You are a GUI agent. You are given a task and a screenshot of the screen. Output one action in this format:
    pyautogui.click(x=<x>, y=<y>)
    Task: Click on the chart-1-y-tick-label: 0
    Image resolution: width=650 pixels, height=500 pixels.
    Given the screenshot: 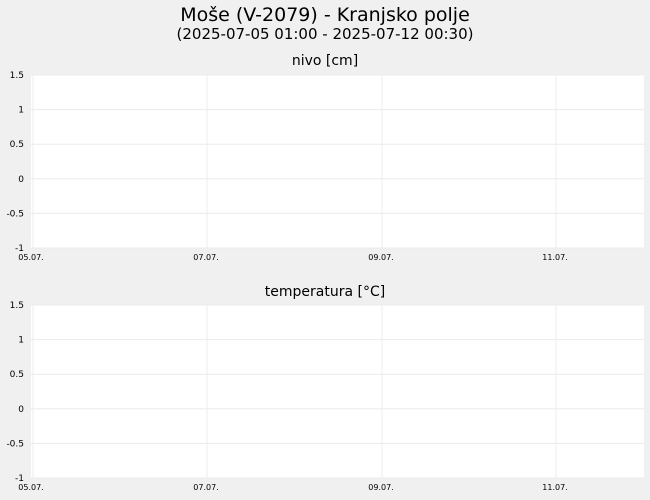 What is the action you would take?
    pyautogui.click(x=21, y=180)
    